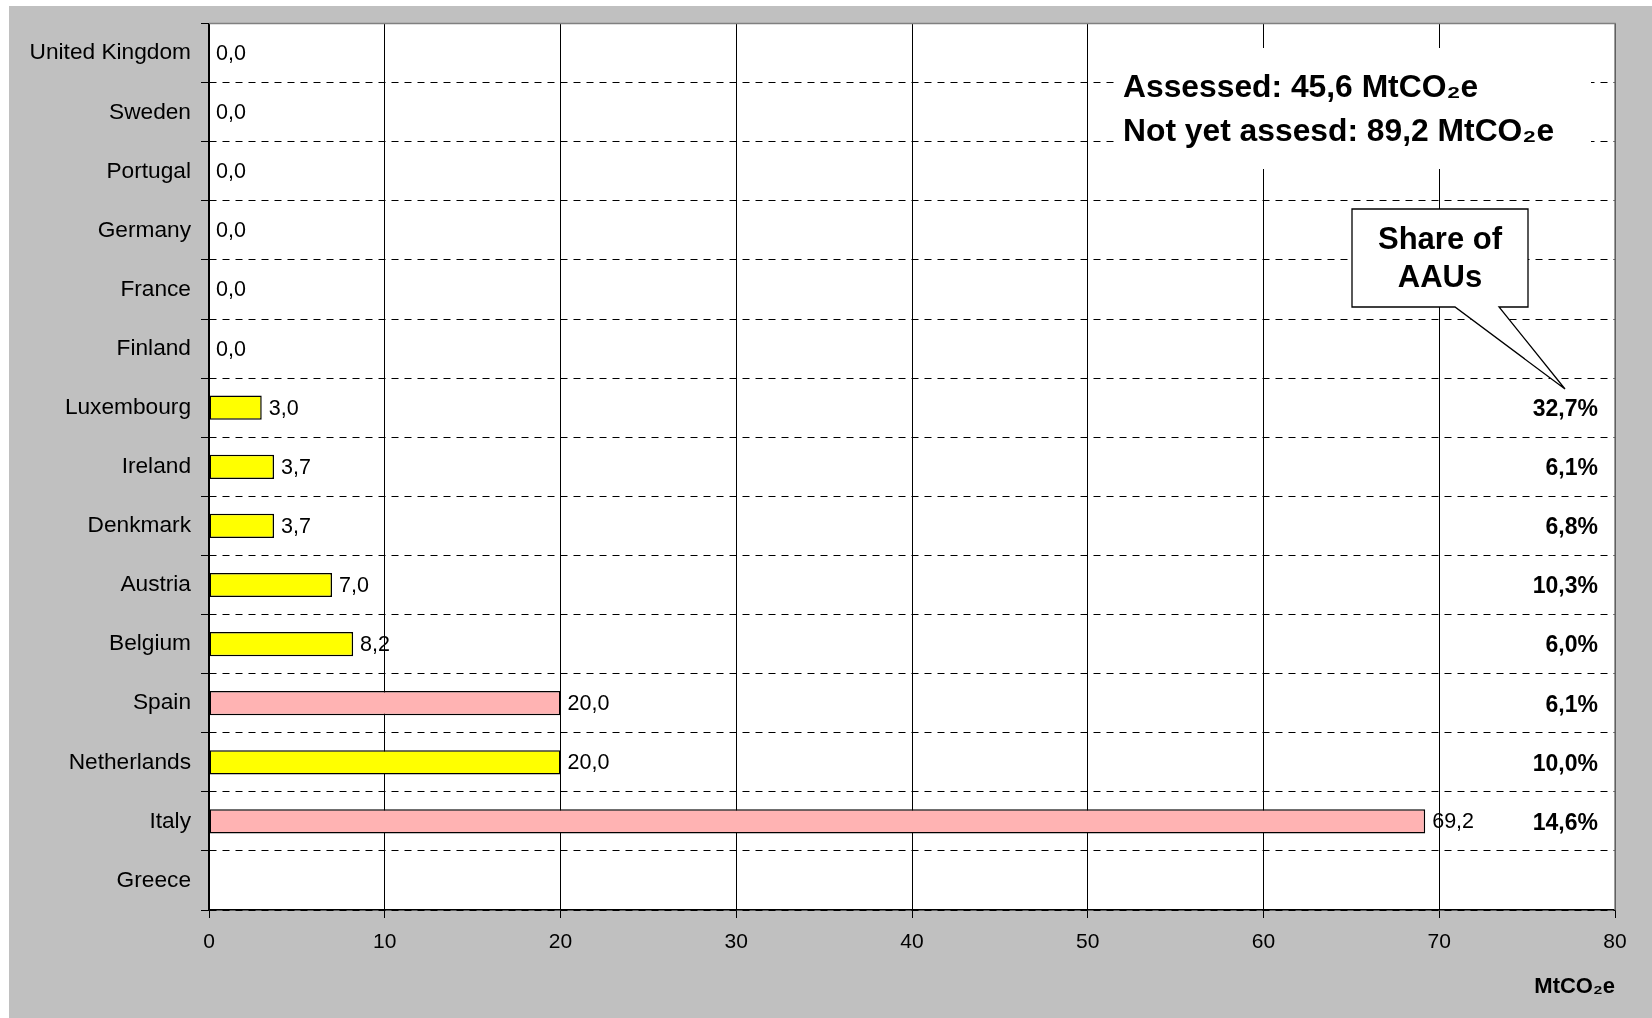  Describe the element at coordinates (155, 287) in the screenshot. I see `y-tick-label: France` at that location.